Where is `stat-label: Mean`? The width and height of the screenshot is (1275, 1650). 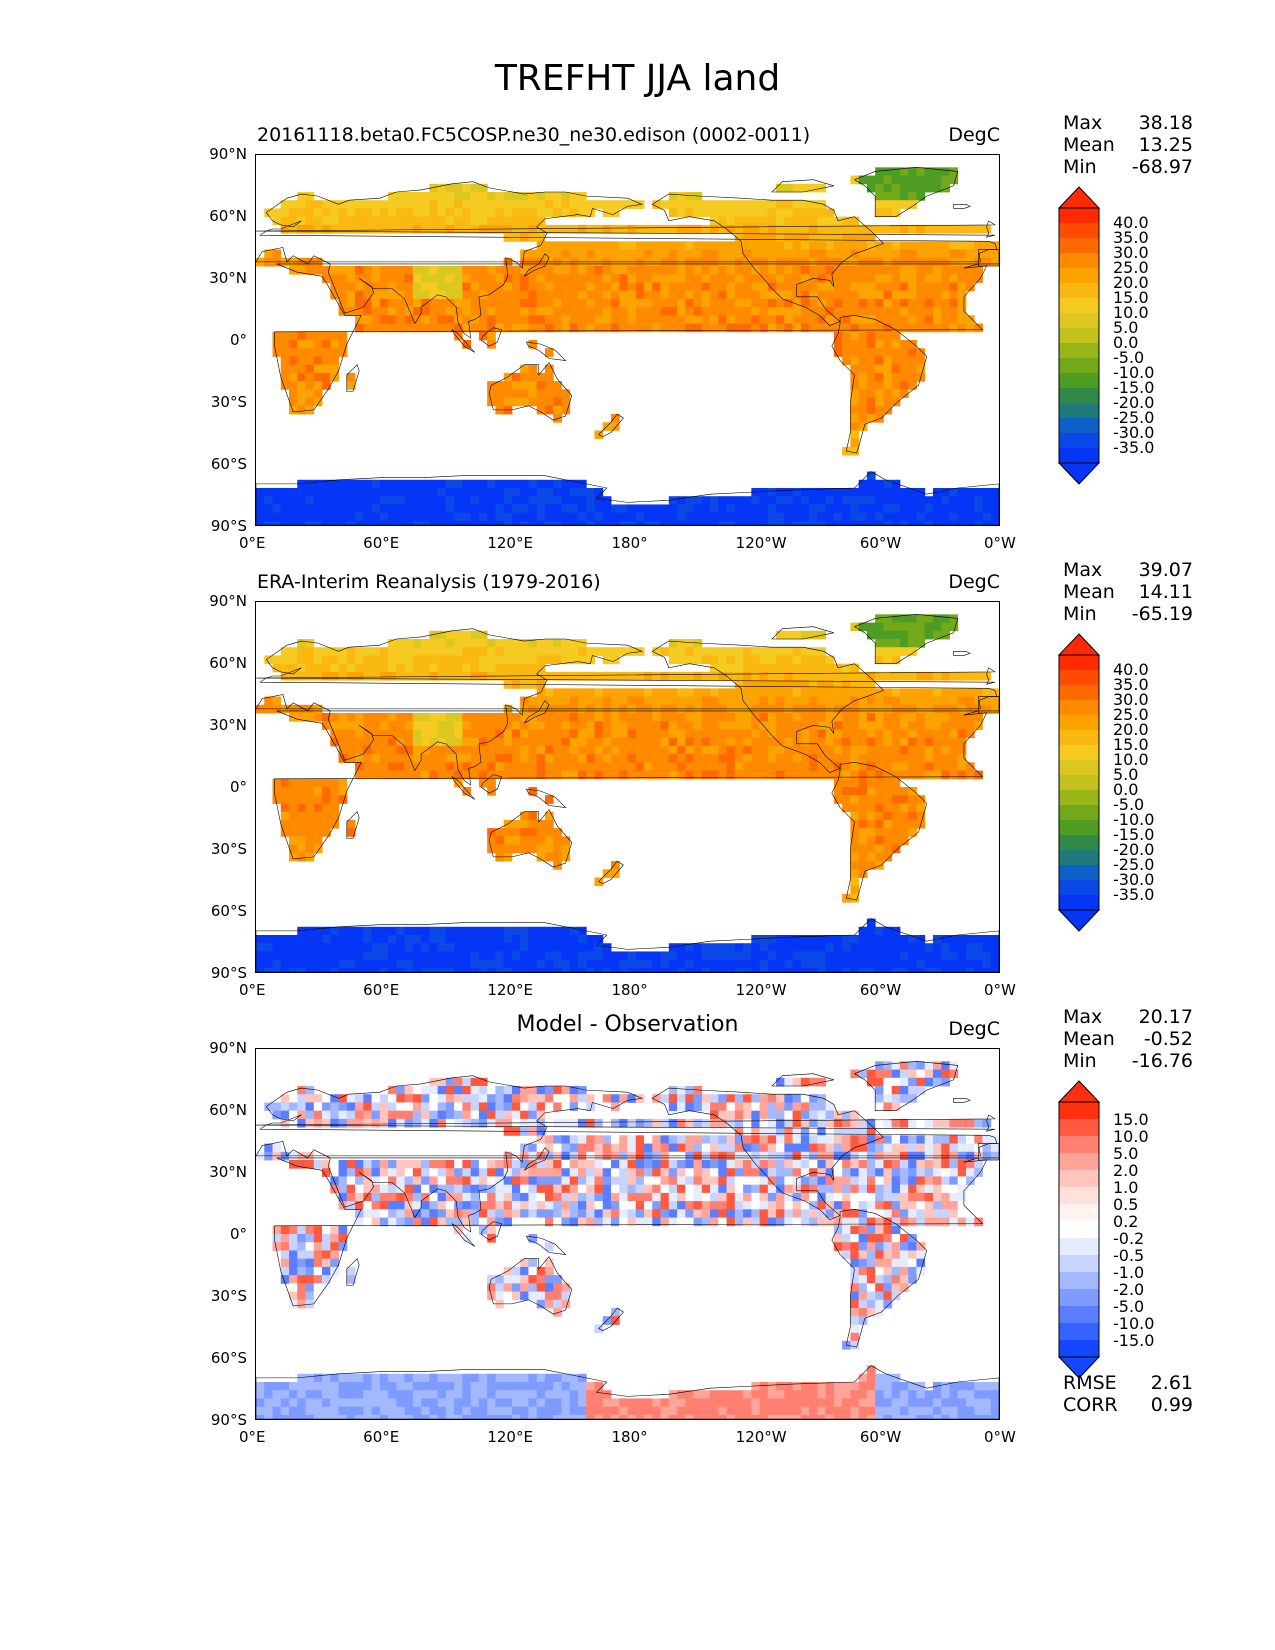 stat-label: Mean is located at coordinates (1089, 145).